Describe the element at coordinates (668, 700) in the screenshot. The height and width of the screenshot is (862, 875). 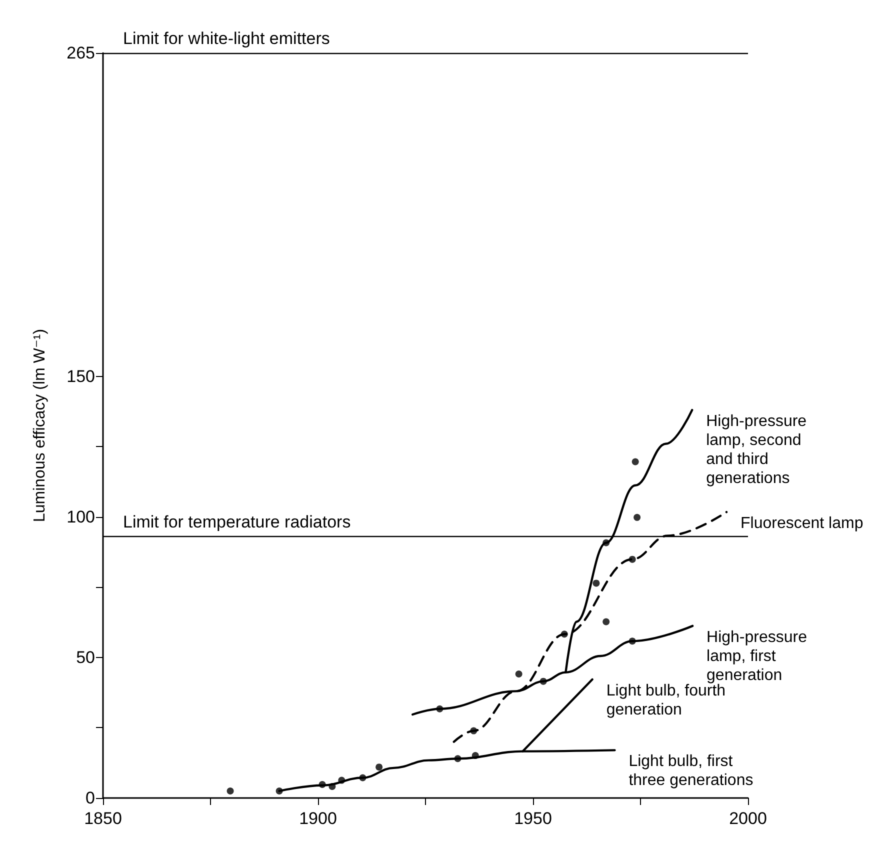
I see `series-label: Light bulb, fourth generation` at that location.